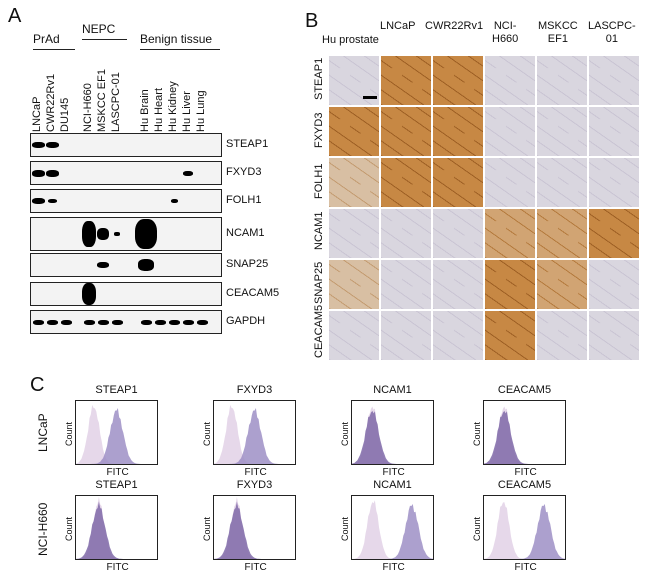 Image resolution: width=663 pixels, height=587 pixels. I want to click on lane-label-hu-kidney: Hu Kidney, so click(173, 106).